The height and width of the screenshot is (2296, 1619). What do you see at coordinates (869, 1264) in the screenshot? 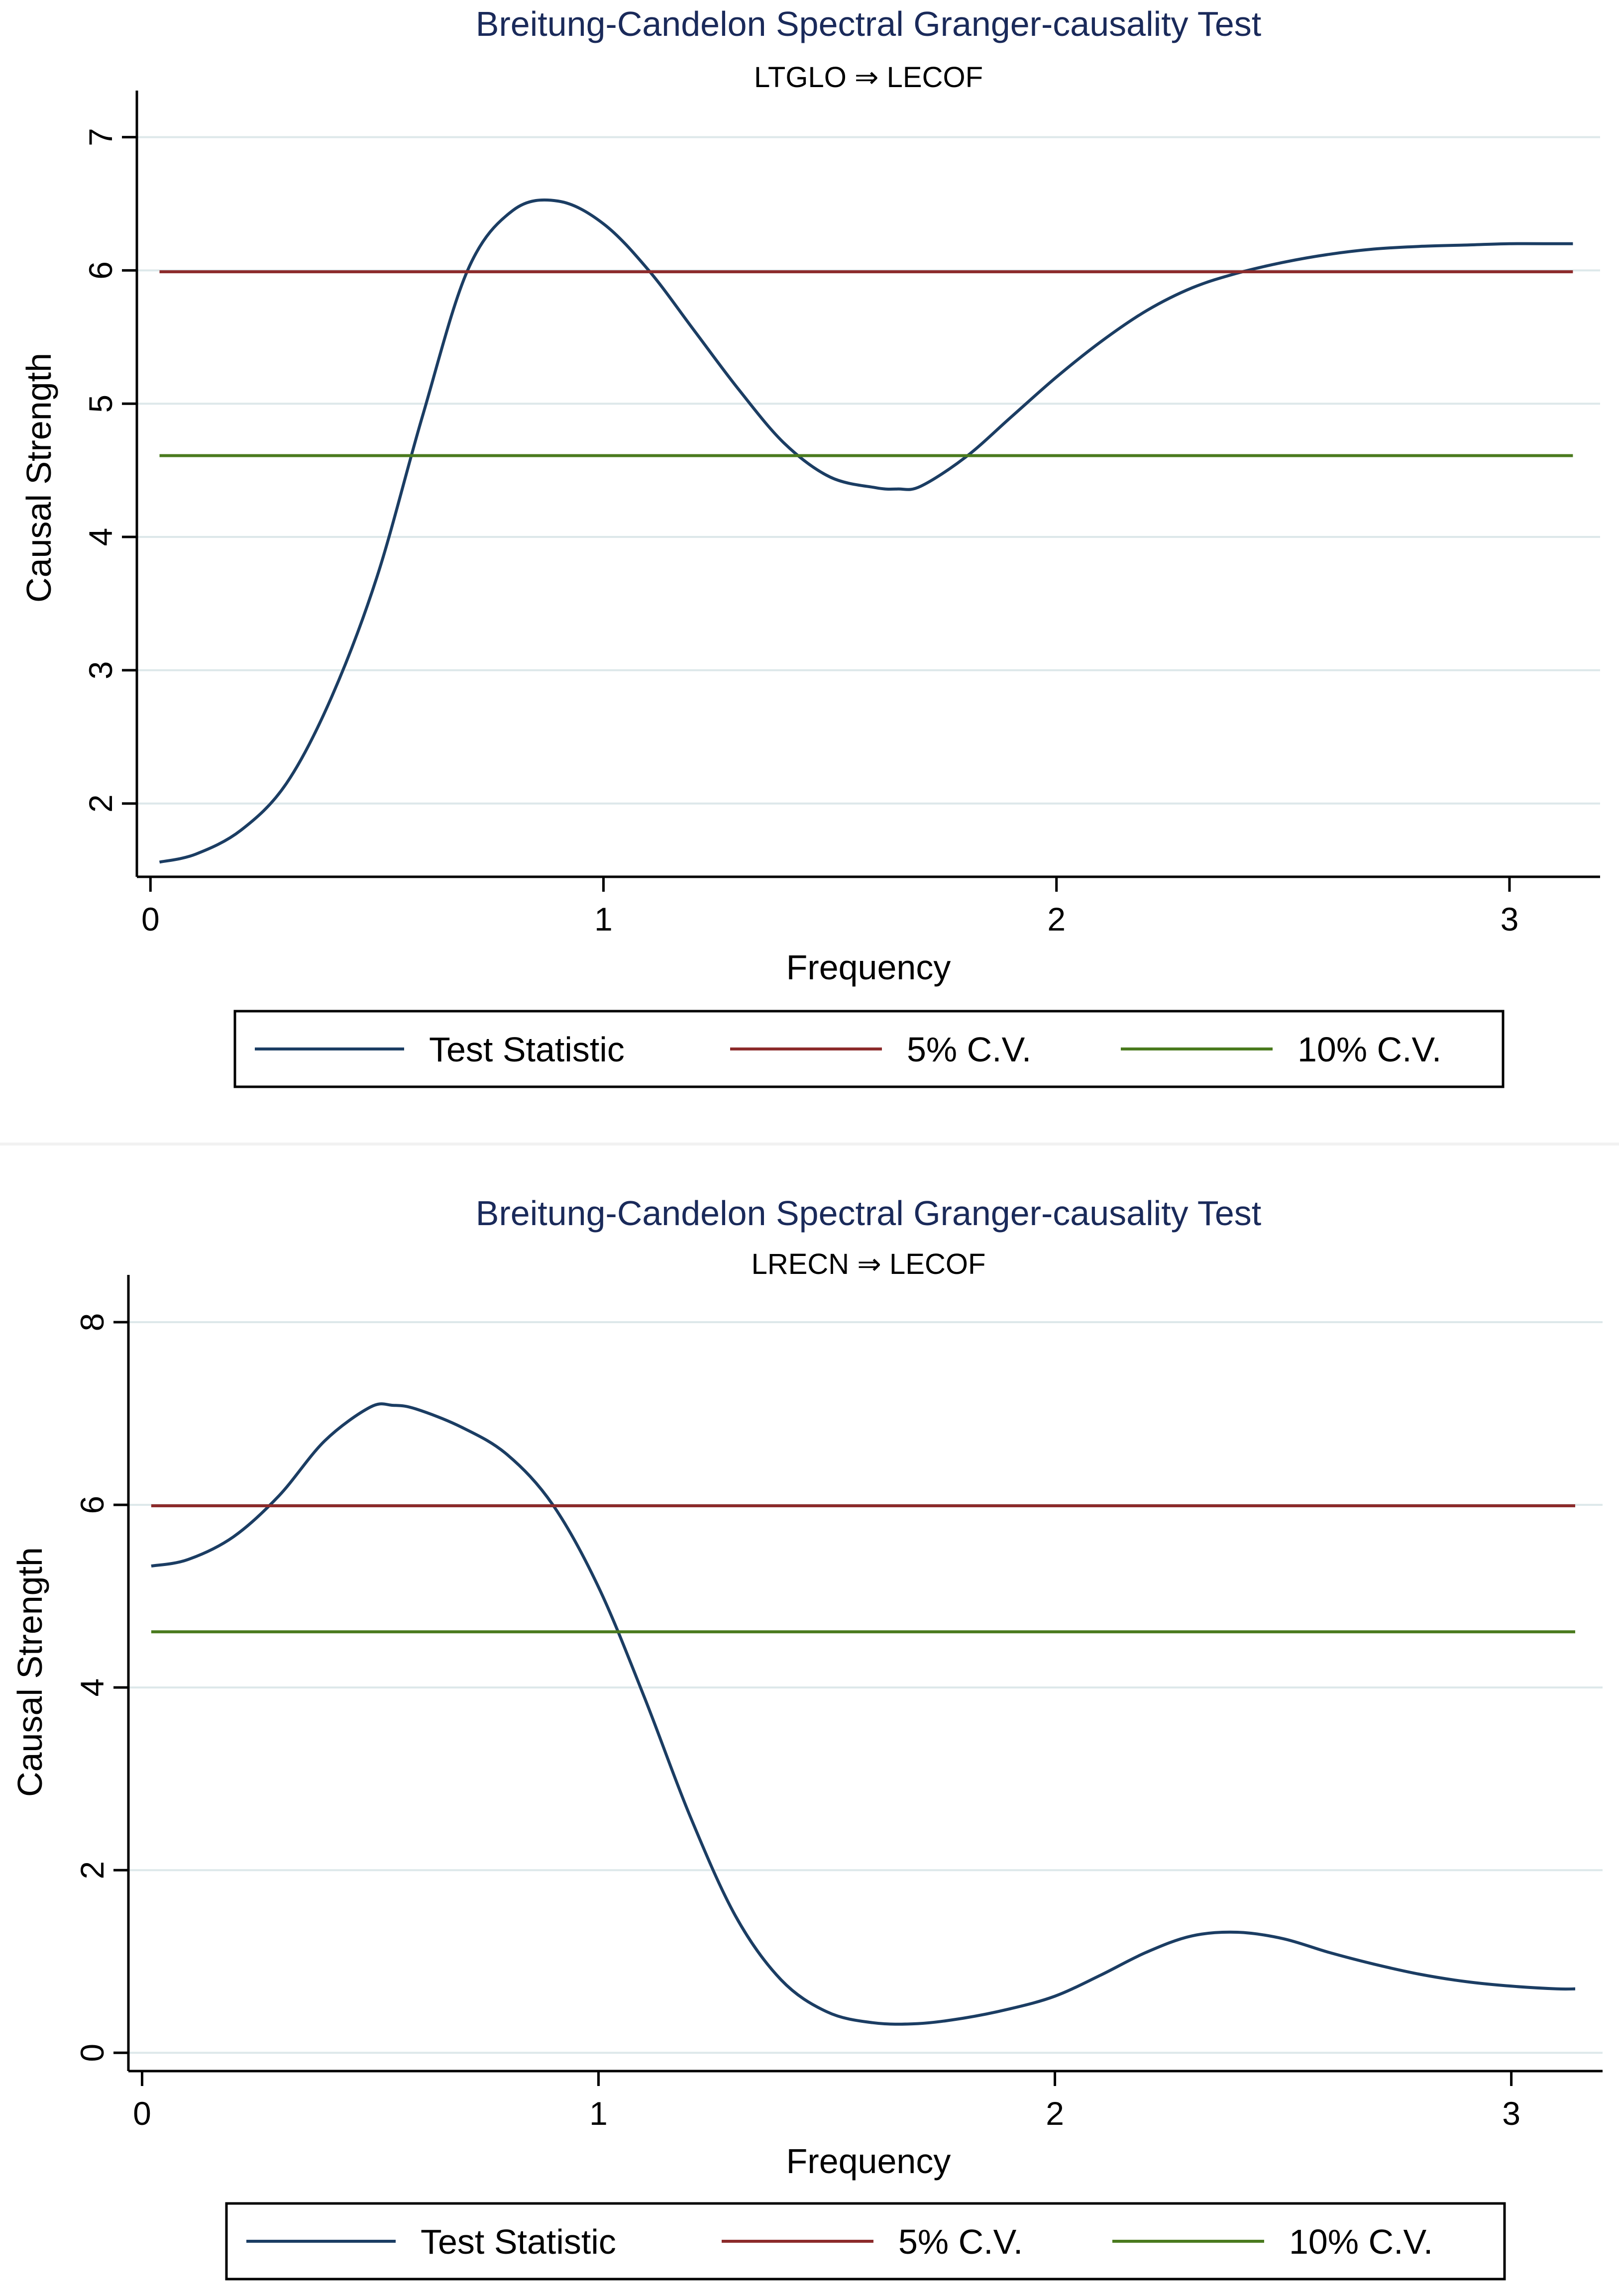
I see `chart-subtitle: LRECN ⇒ LECOF` at bounding box center [869, 1264].